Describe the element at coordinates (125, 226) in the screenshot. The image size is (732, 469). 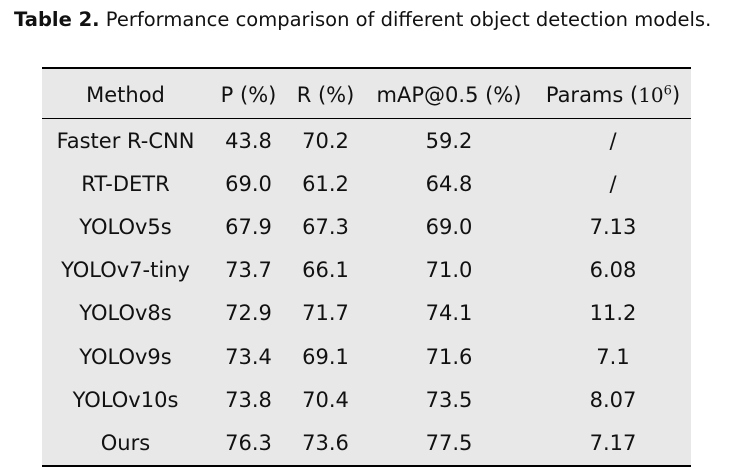
I see `cell-method: YOLOv5s` at that location.